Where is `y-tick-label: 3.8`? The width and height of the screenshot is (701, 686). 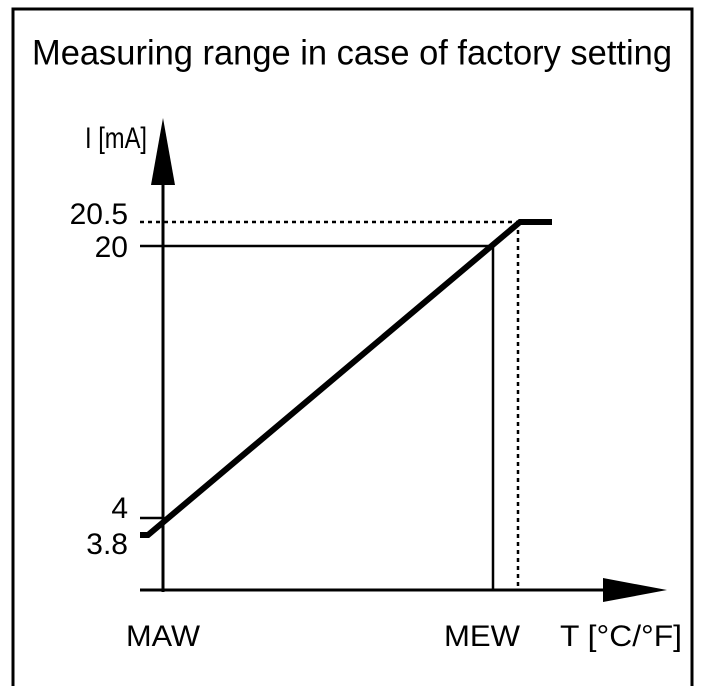 y-tick-label: 3.8 is located at coordinates (107, 544).